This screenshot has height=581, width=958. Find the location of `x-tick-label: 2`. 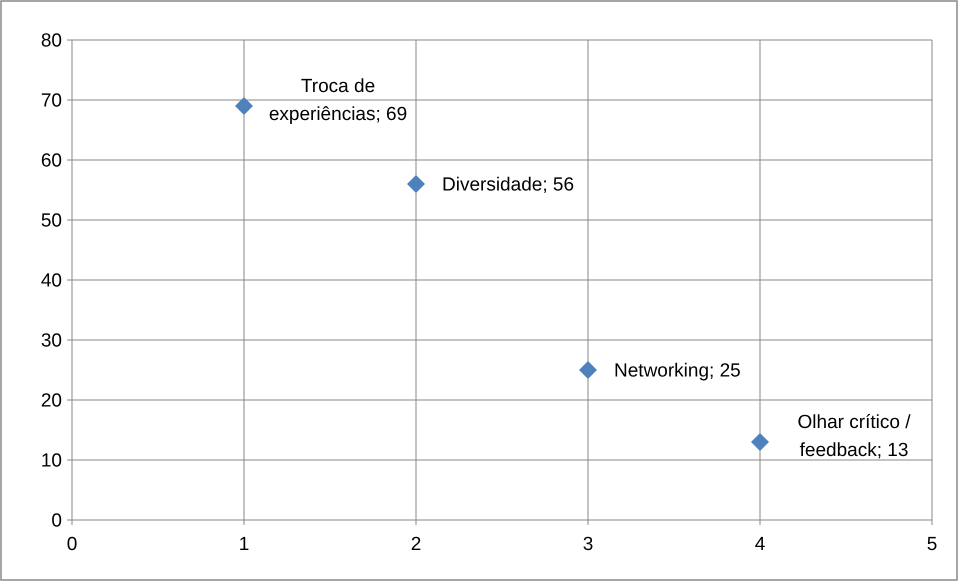

x-tick-label: 2 is located at coordinates (416, 544).